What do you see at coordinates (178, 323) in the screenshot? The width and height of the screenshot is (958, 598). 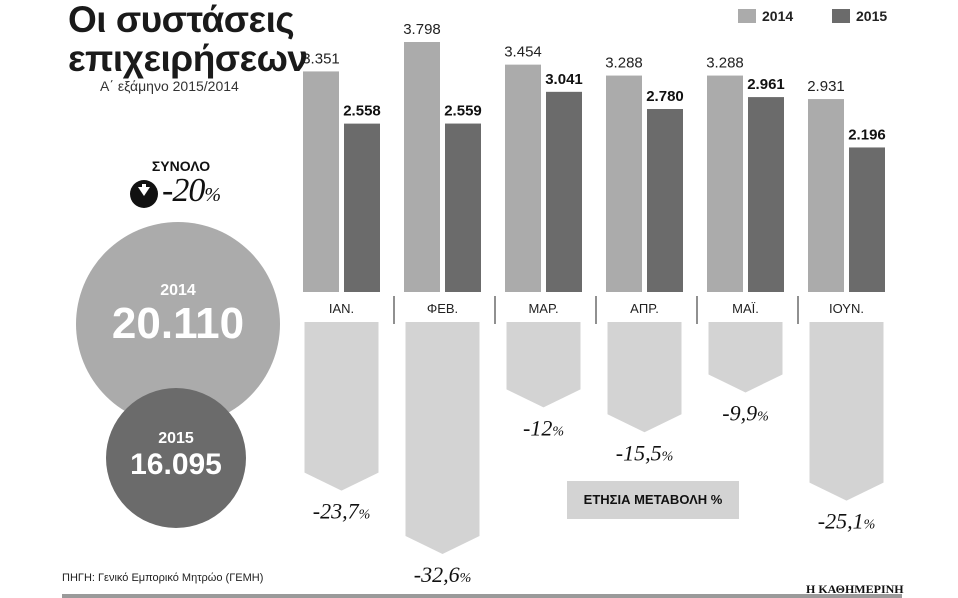 I see `total-2014-value: 20.110` at bounding box center [178, 323].